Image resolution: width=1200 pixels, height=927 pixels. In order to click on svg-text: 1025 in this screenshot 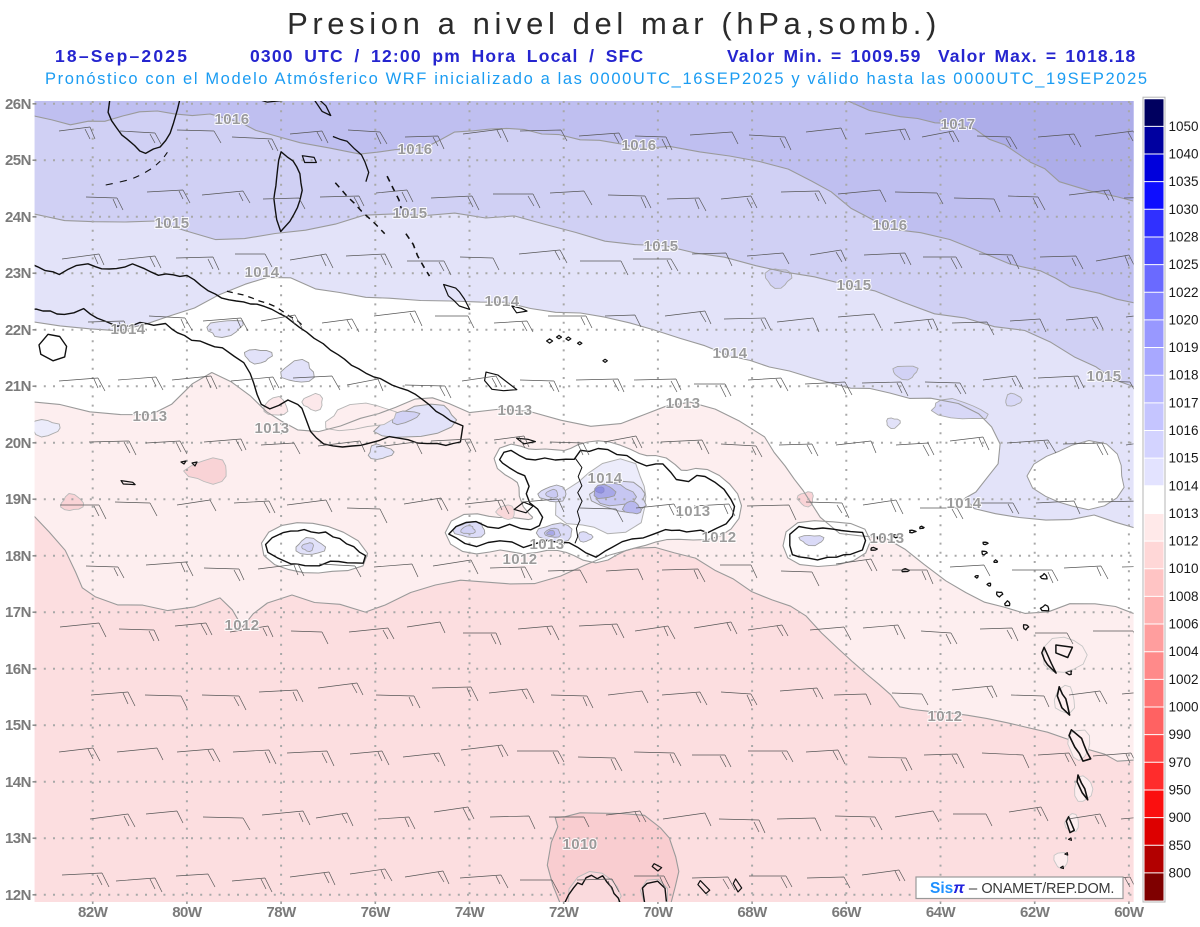, I will do `click(1184, 264)`.